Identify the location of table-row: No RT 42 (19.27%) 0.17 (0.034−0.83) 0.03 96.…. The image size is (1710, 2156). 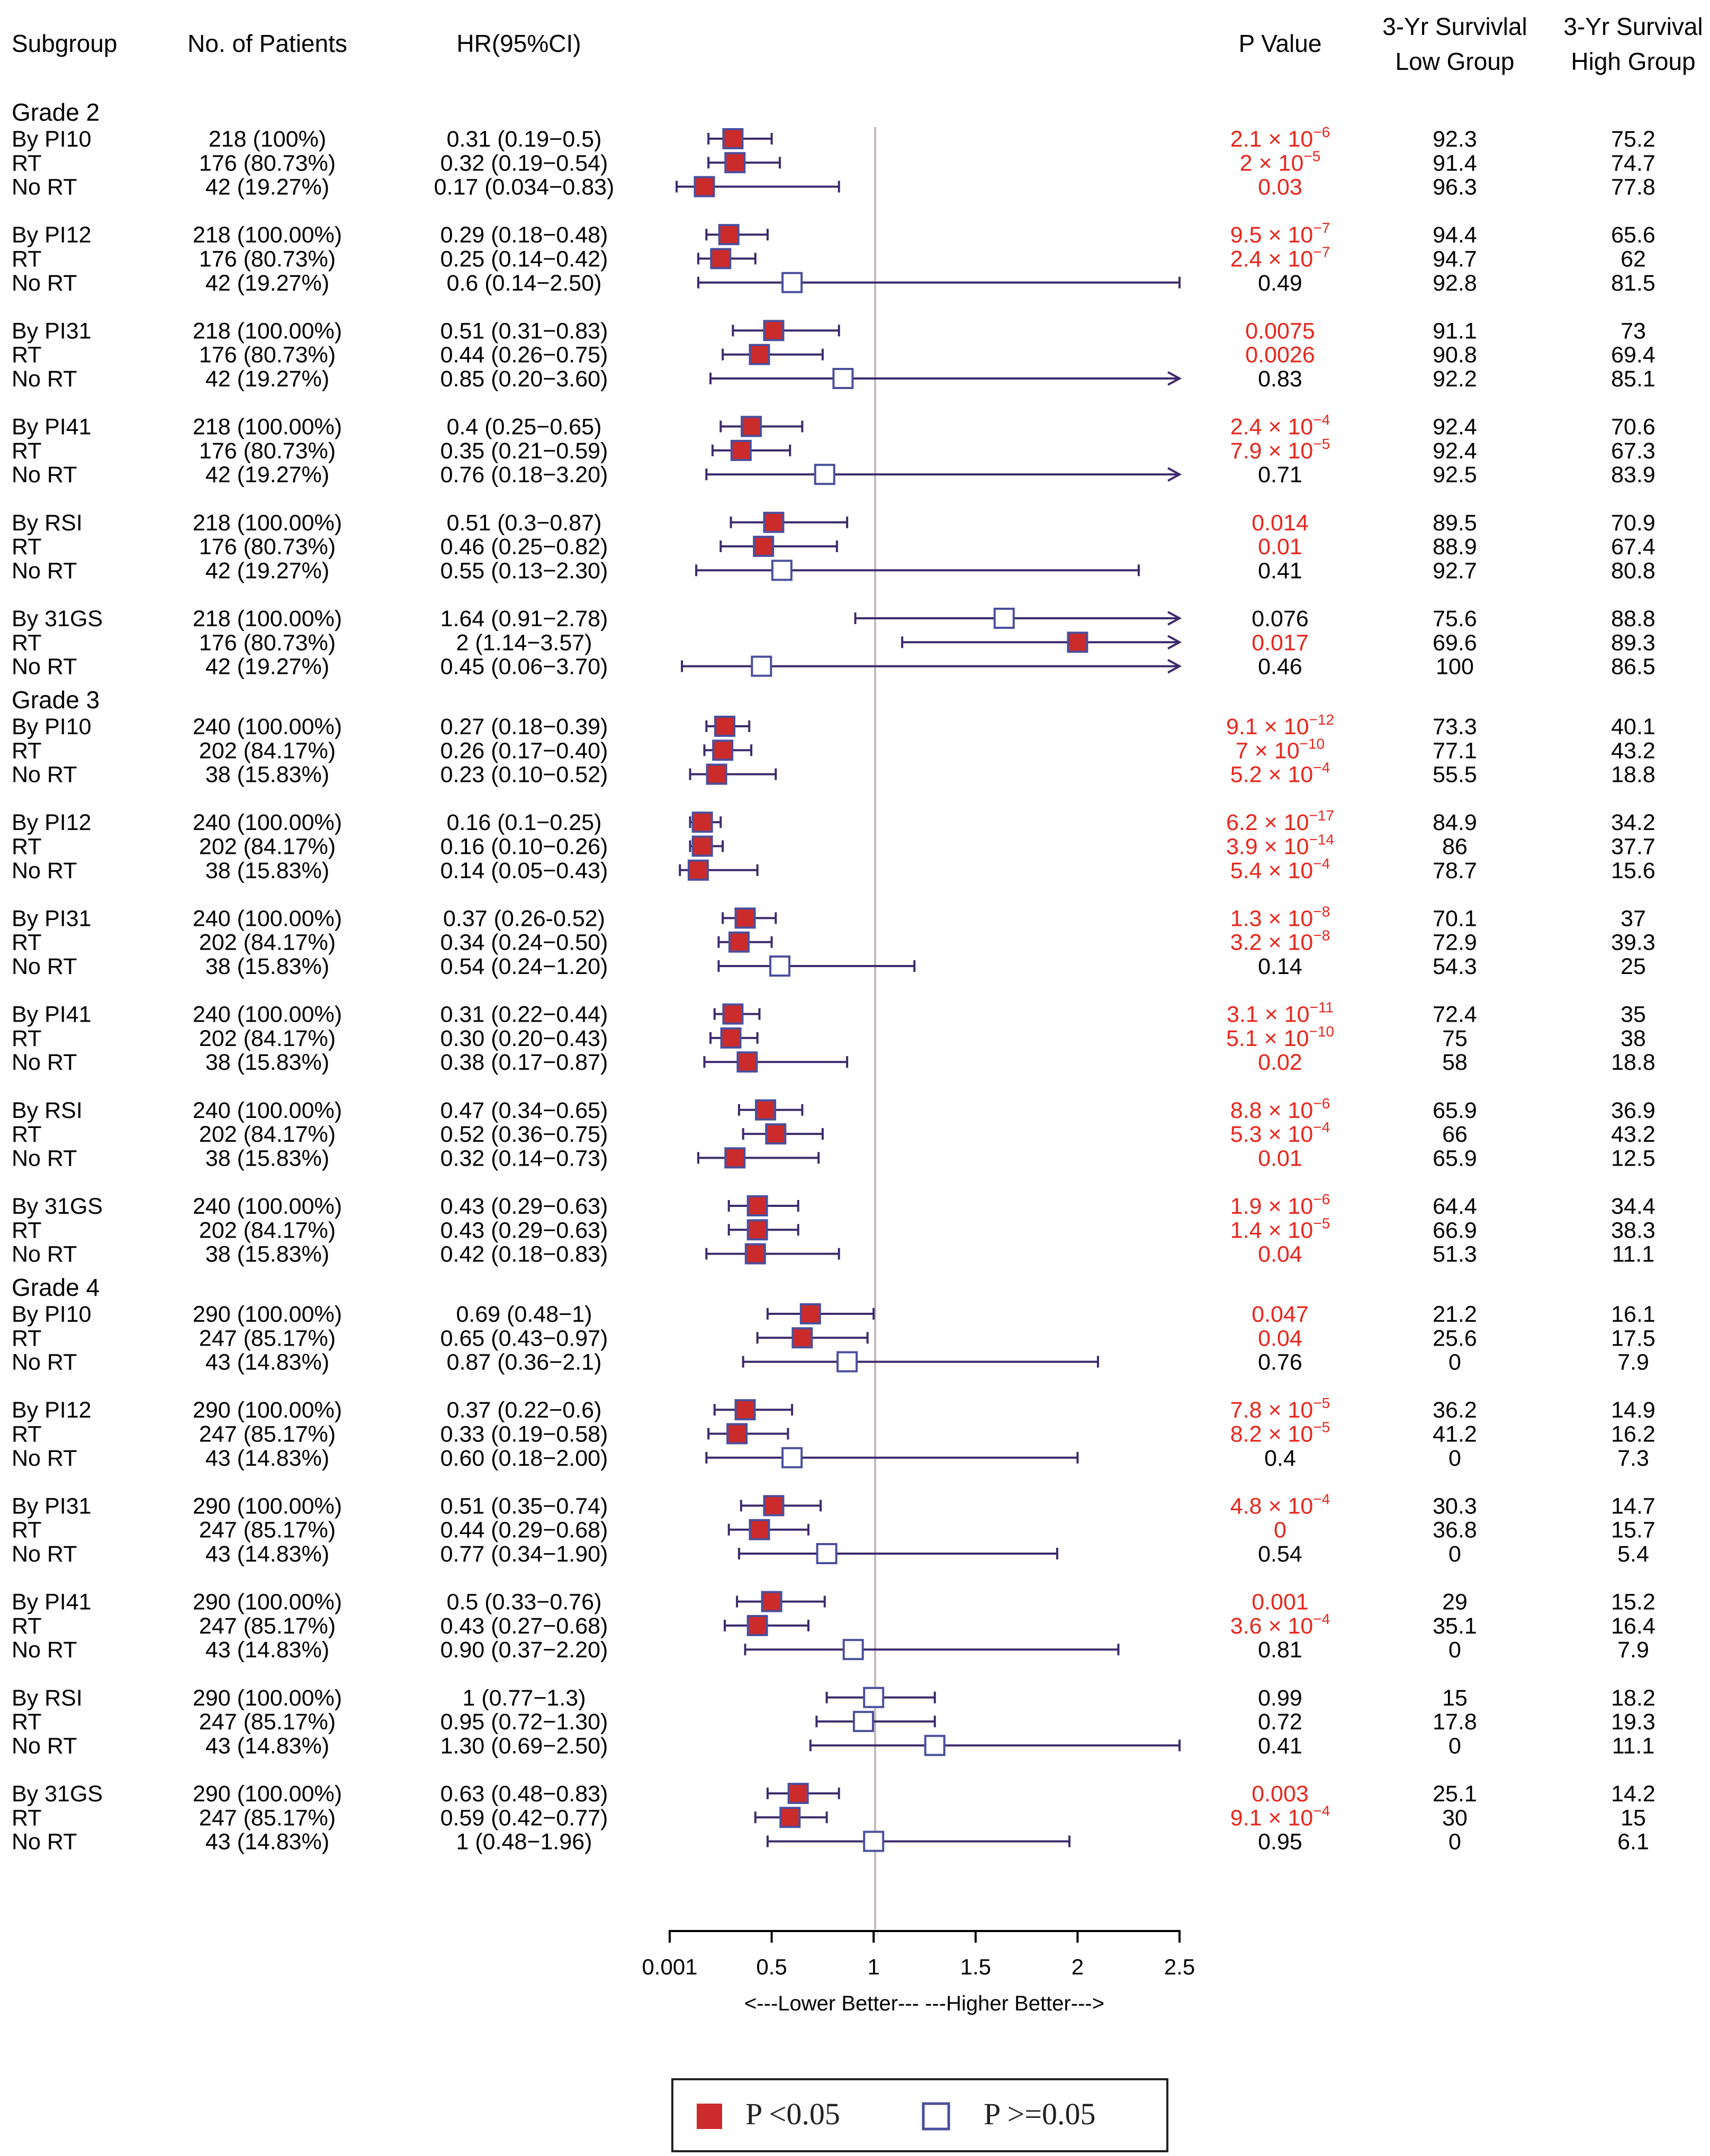
(833, 187).